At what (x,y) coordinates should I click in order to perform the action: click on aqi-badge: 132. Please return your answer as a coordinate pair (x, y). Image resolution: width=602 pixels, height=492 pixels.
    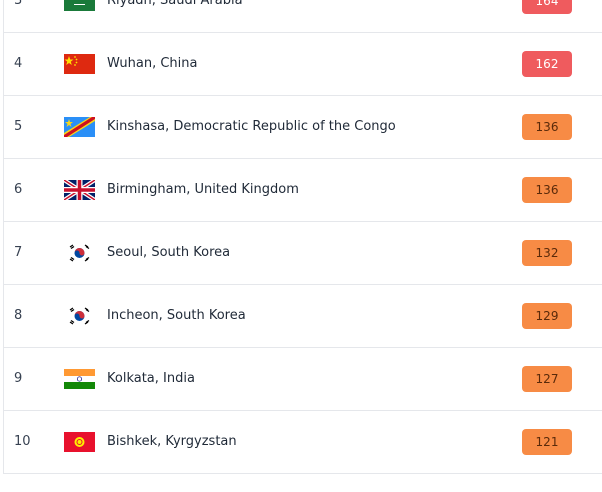
    Looking at the image, I should click on (547, 253).